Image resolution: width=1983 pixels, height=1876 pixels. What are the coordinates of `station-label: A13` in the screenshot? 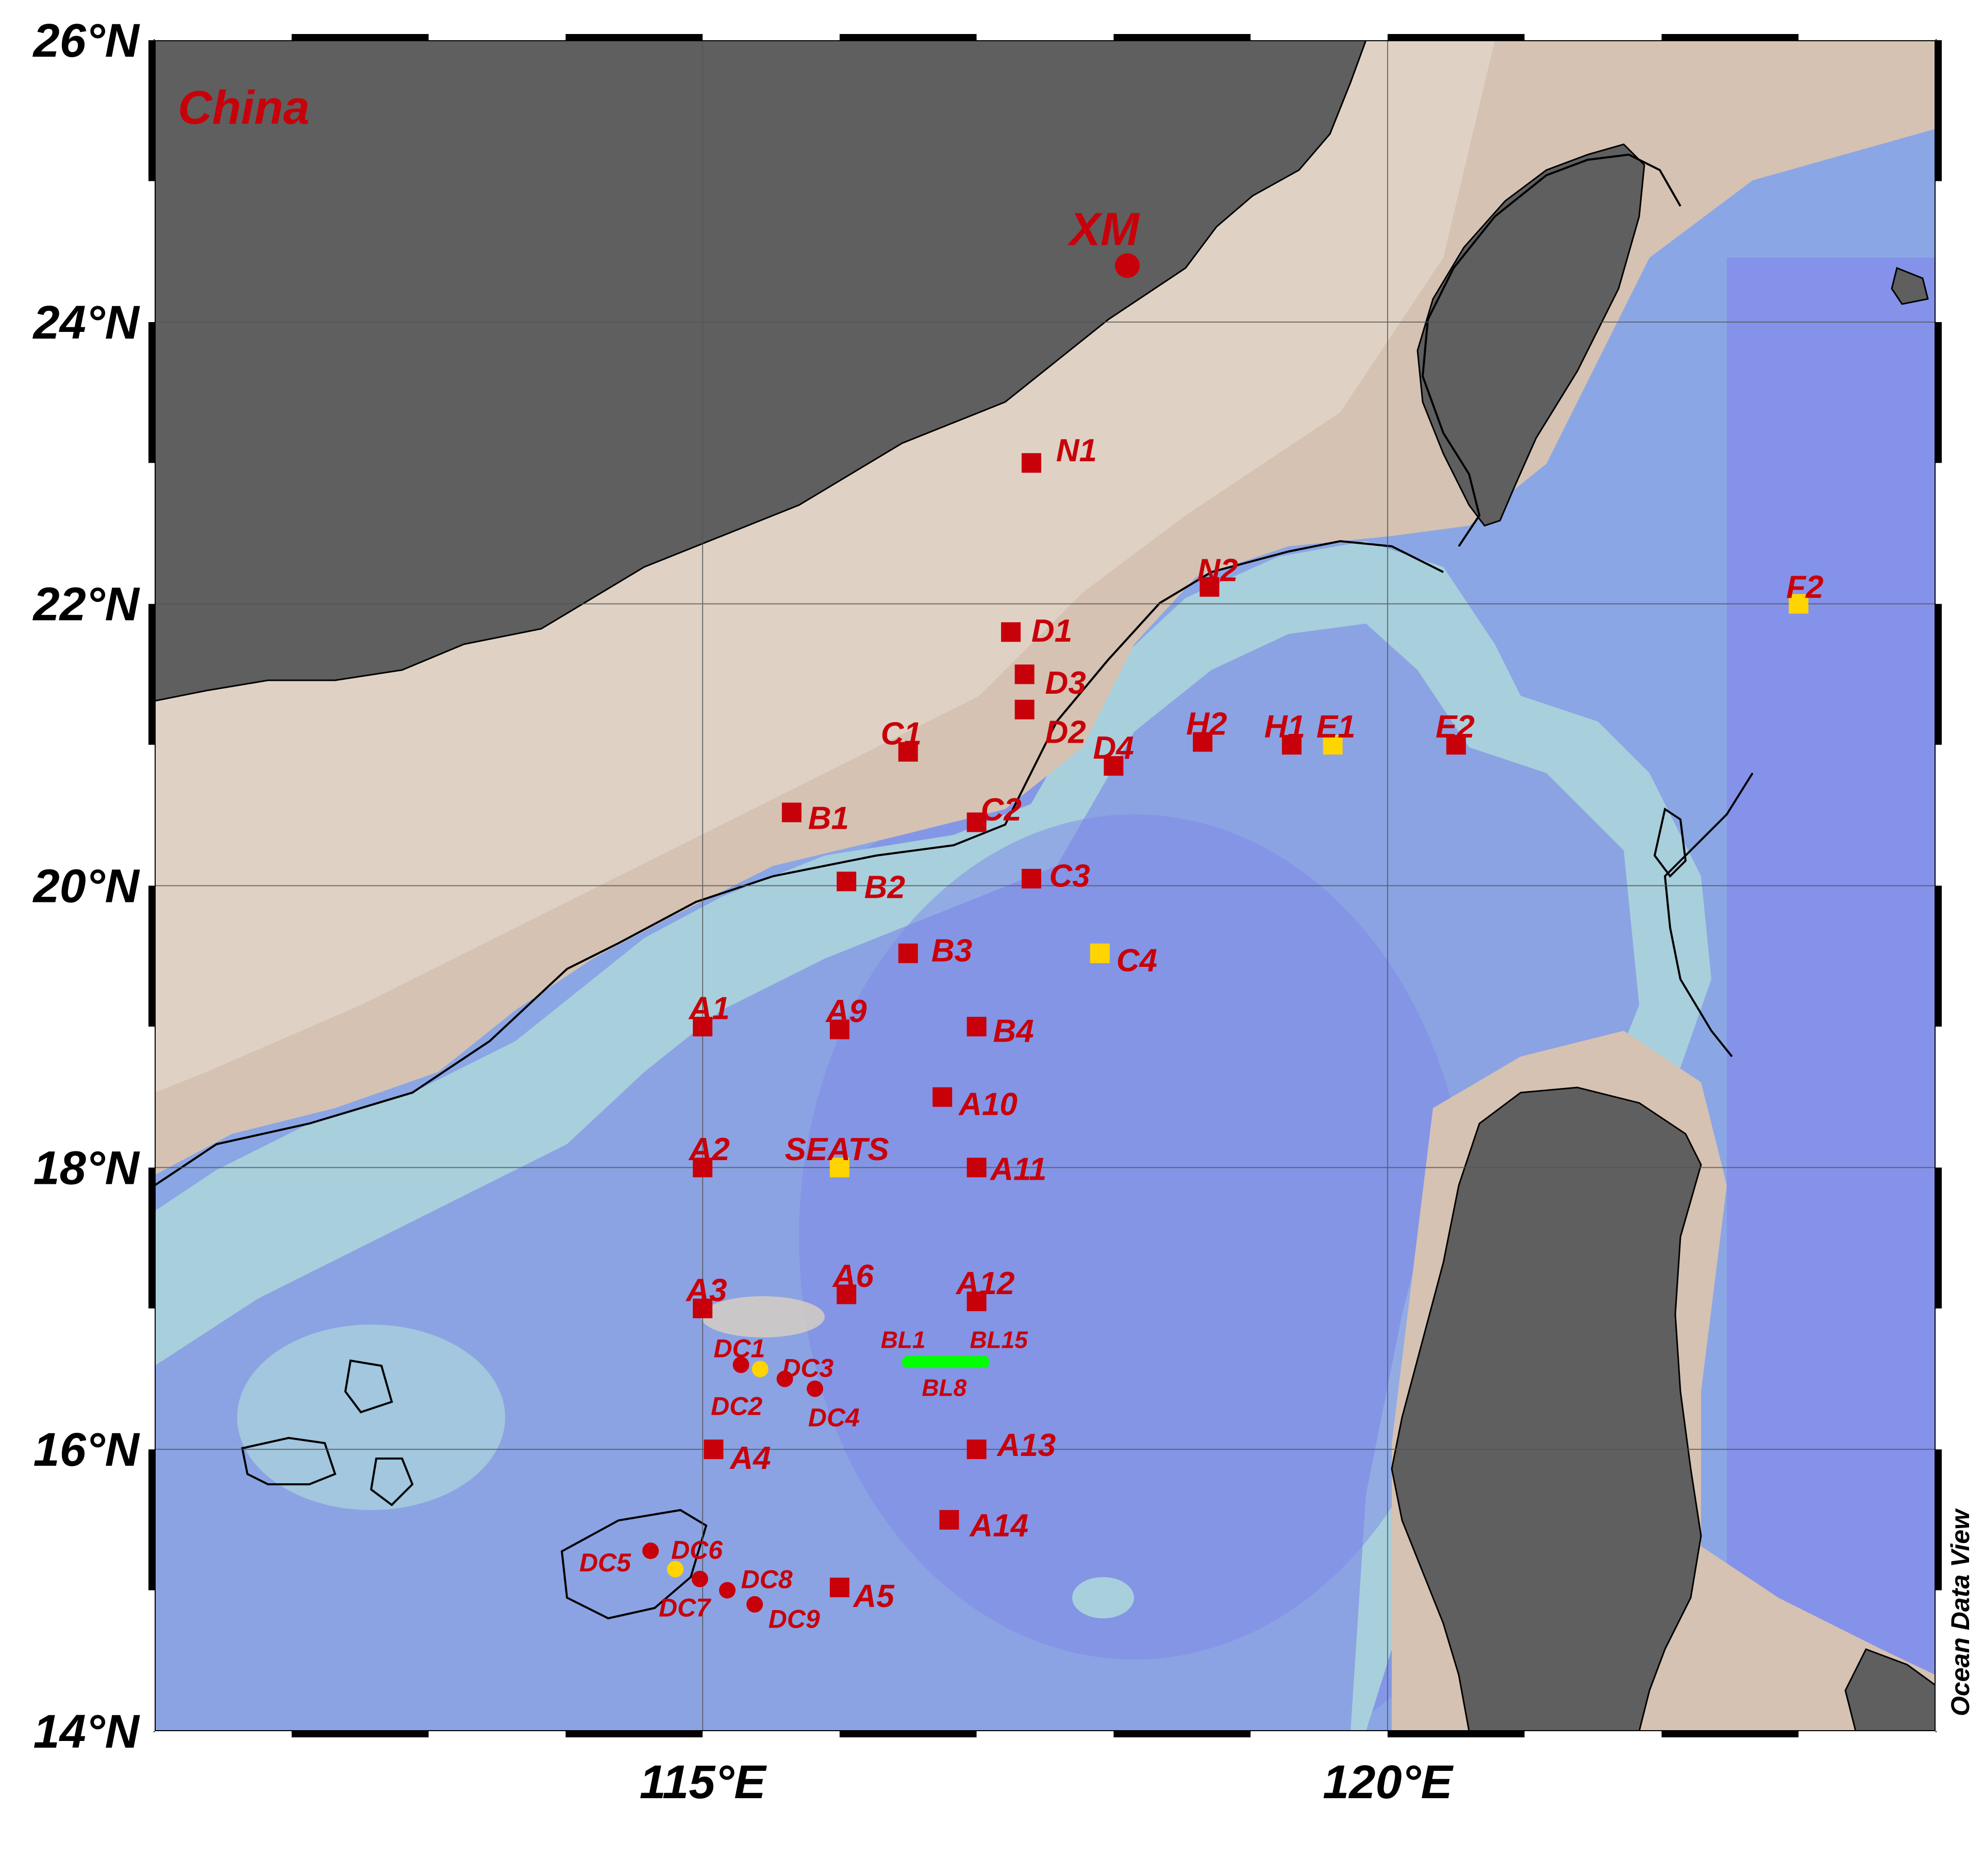 It's located at (1026, 1445).